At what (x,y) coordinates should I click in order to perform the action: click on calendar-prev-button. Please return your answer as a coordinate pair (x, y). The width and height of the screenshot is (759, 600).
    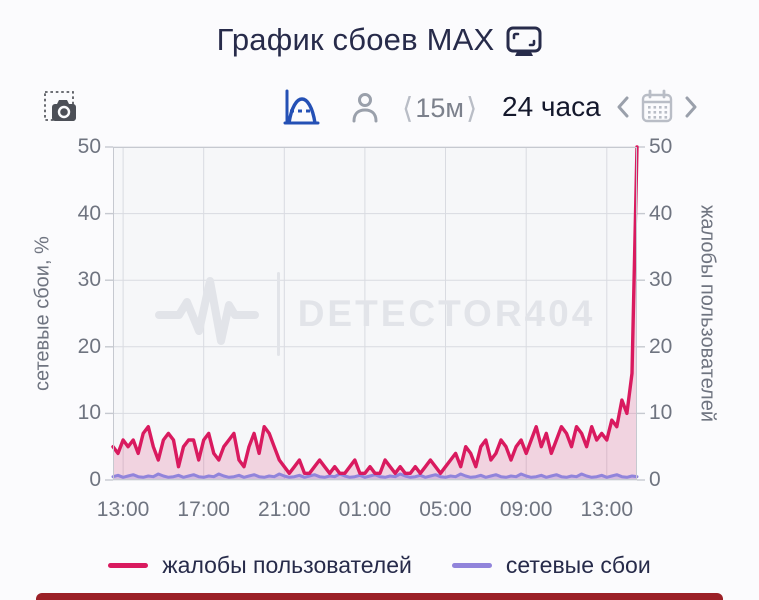
    Looking at the image, I should click on (623, 108).